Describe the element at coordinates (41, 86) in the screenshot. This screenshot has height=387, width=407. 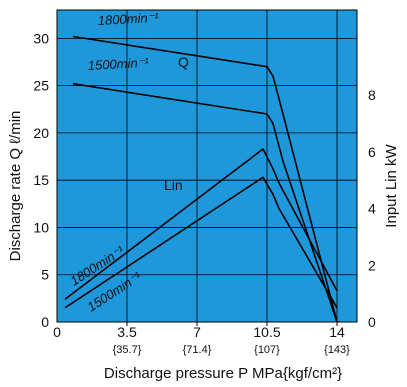
I see `y-left-tick-label: 25` at that location.